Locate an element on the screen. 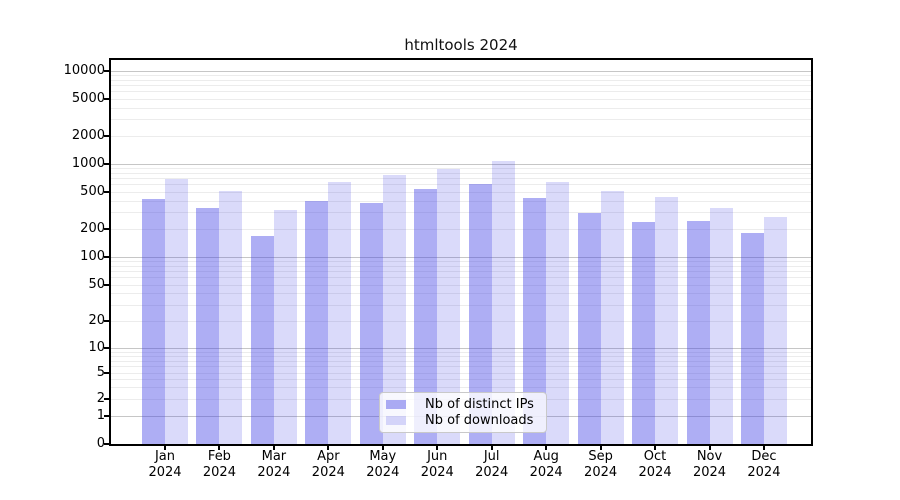 This screenshot has height=500, width=900. x-tick-jun is located at coordinates (437, 447).